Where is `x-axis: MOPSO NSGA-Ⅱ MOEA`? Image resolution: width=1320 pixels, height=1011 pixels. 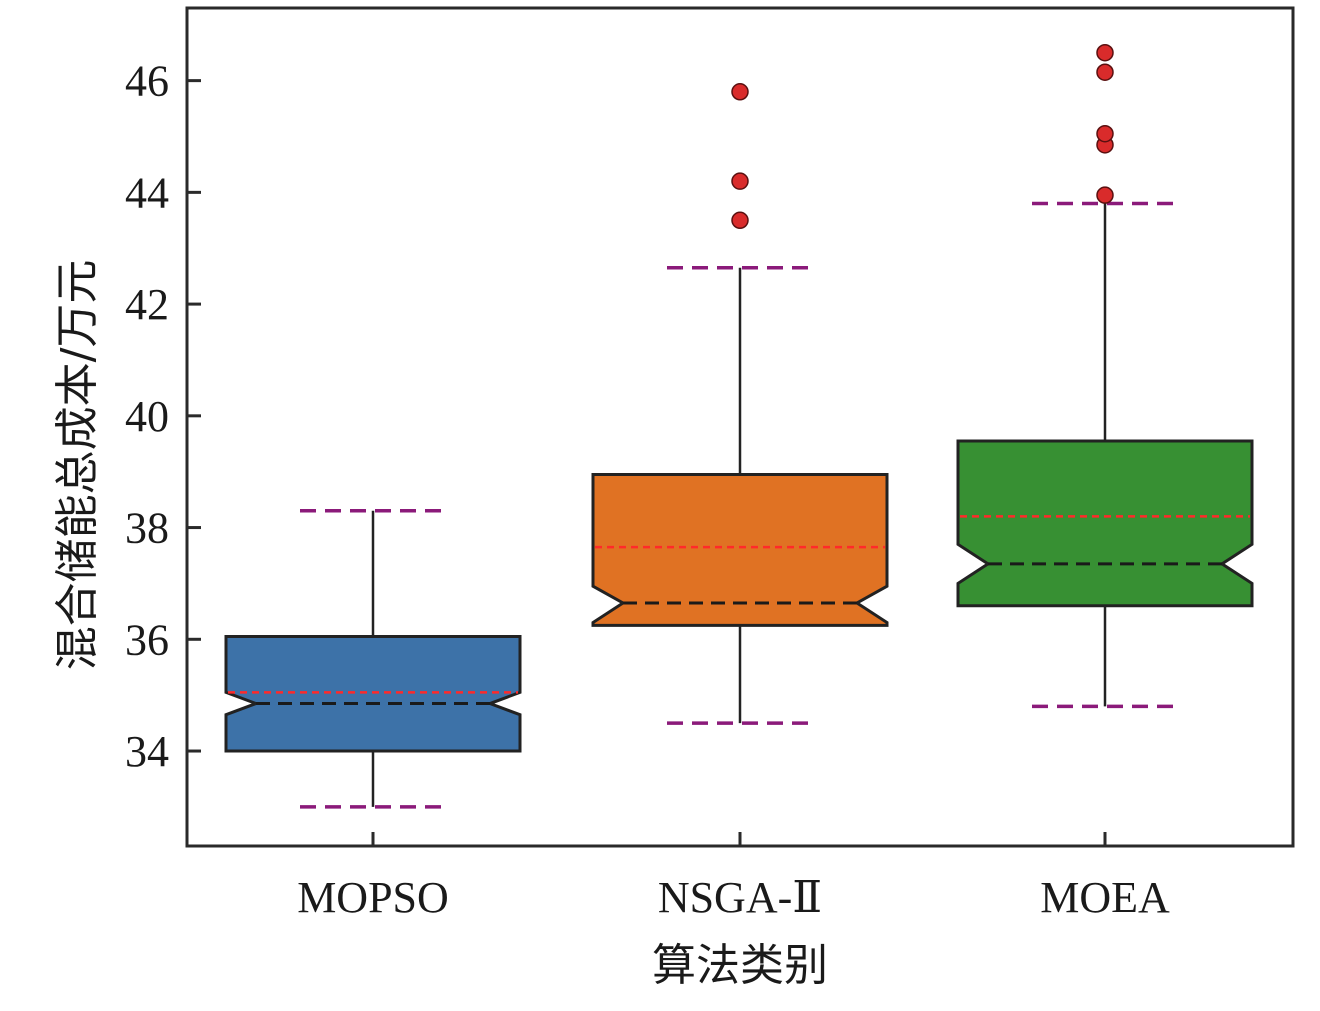
x-axis: MOPSO NSGA-Ⅱ MOEA is located at coordinates (733, 877).